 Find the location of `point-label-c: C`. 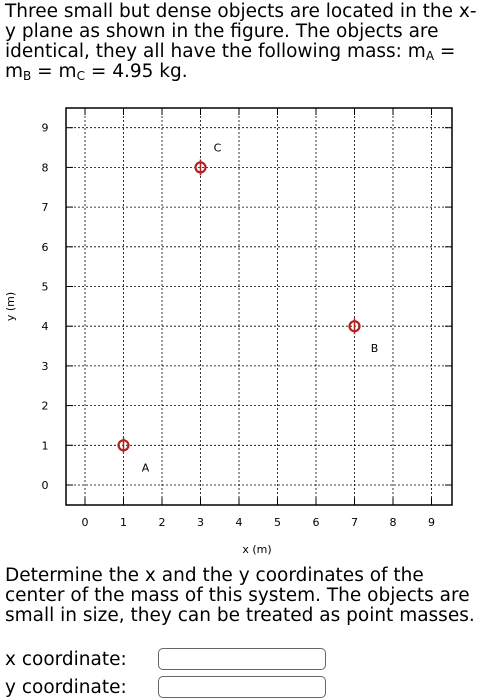

point-label-c: C is located at coordinates (218, 147).